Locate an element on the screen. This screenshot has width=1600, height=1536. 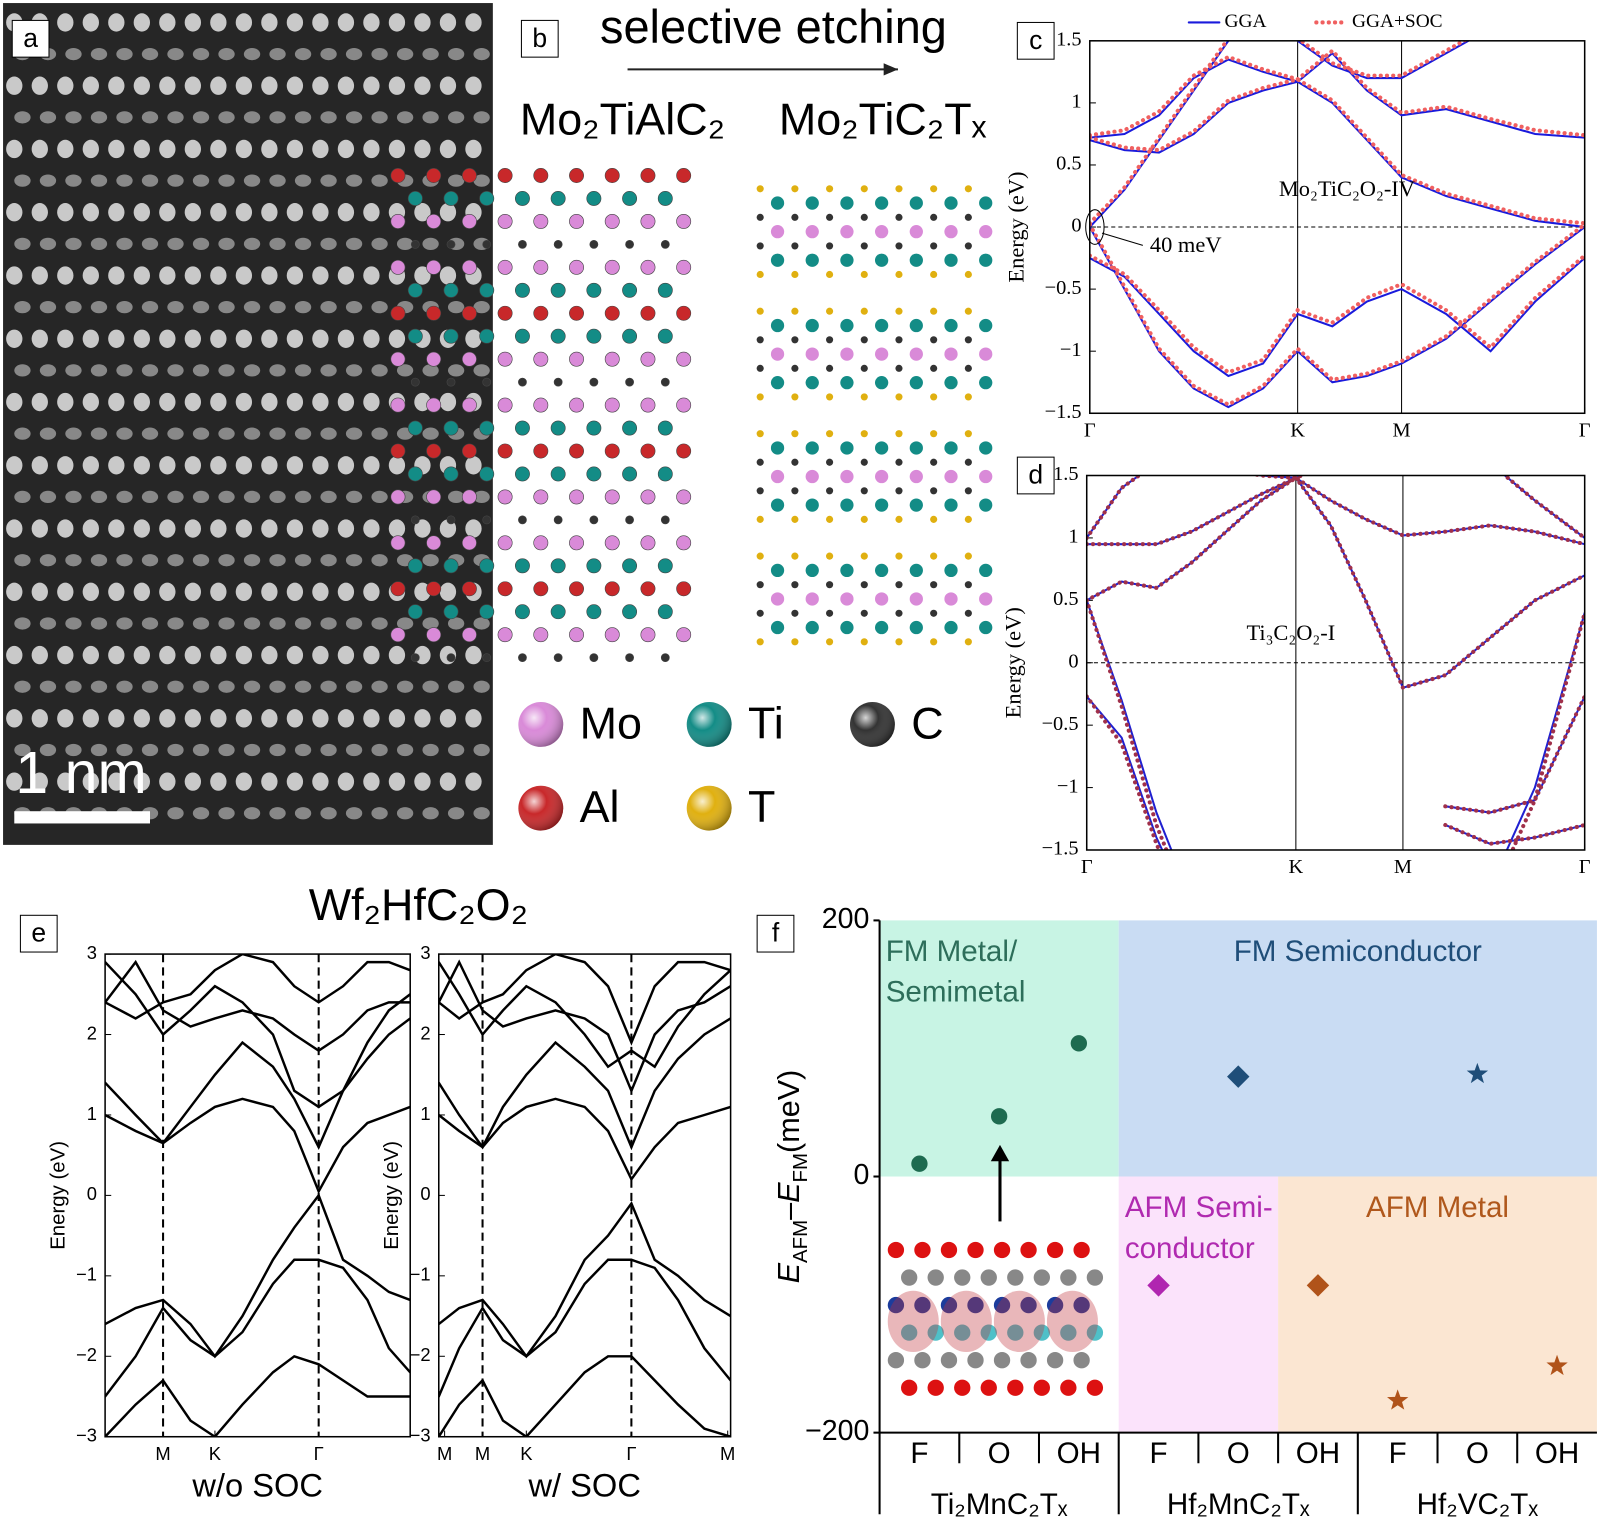
panel-label: d is located at coordinates (1035, 475).